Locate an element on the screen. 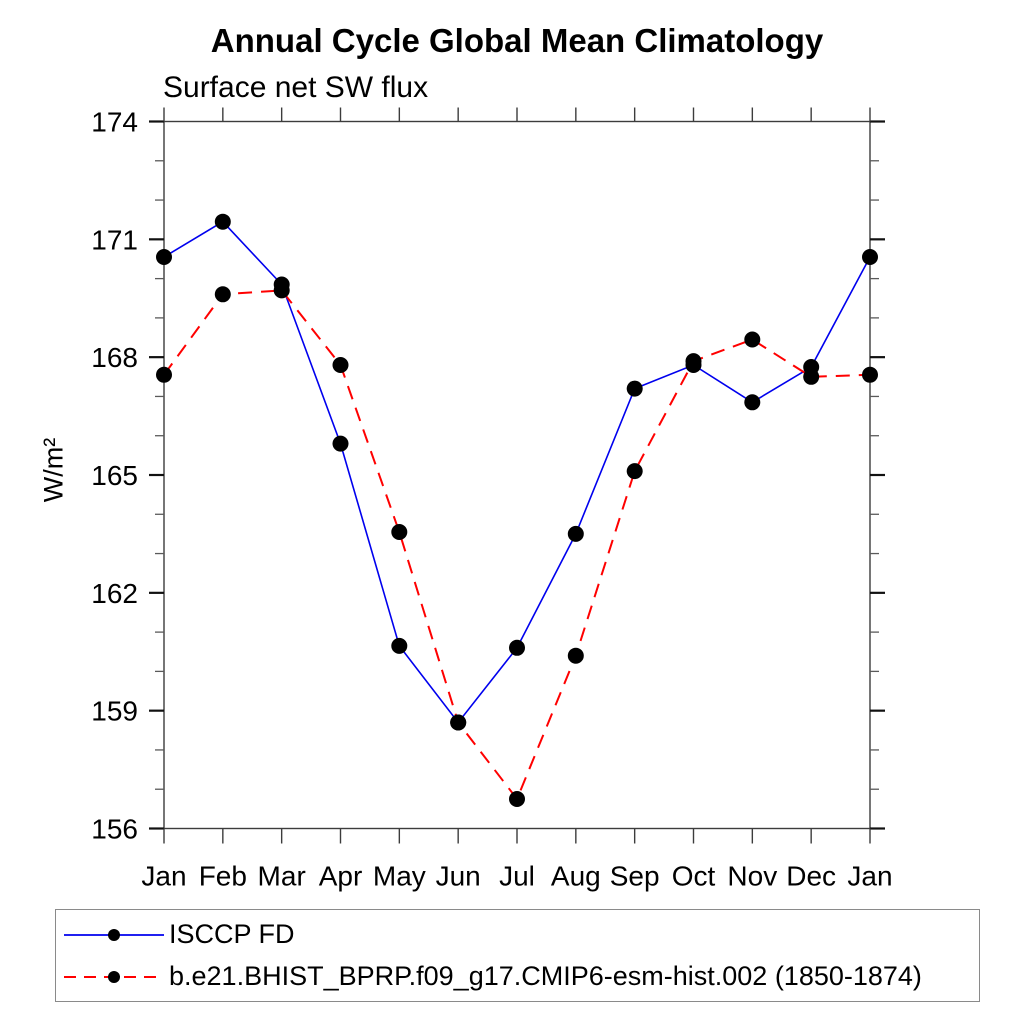  x-tick-label: Dec is located at coordinates (811, 876).